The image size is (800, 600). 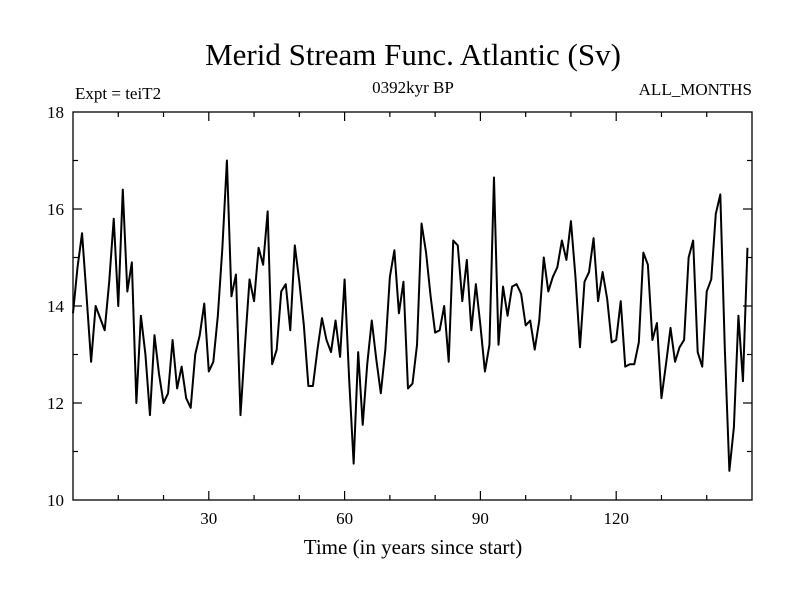 What do you see at coordinates (55, 403) in the screenshot?
I see `y-tick-label: 12` at bounding box center [55, 403].